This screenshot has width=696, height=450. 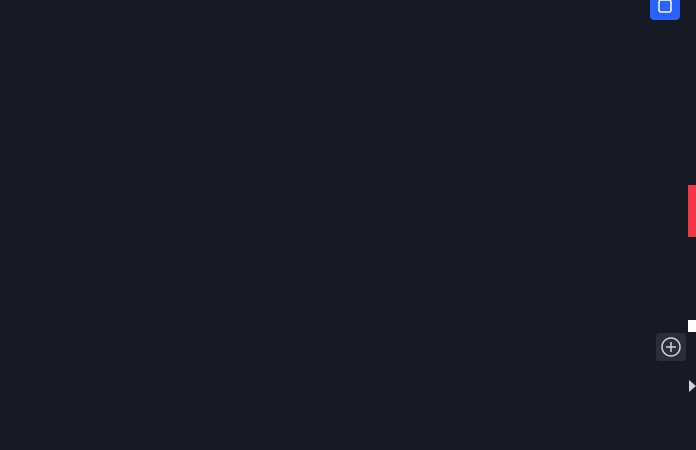 I want to click on button-icon, so click(x=665, y=6).